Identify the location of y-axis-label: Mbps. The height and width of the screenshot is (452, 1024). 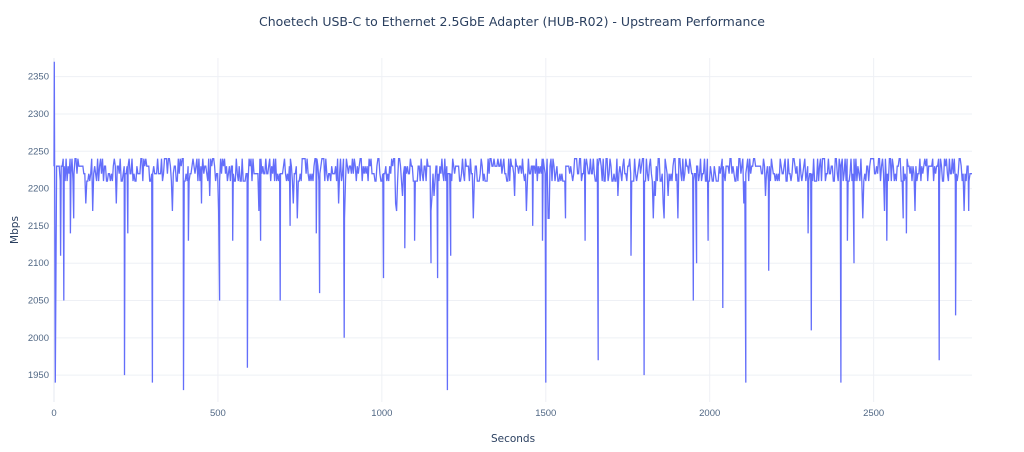
(15, 230).